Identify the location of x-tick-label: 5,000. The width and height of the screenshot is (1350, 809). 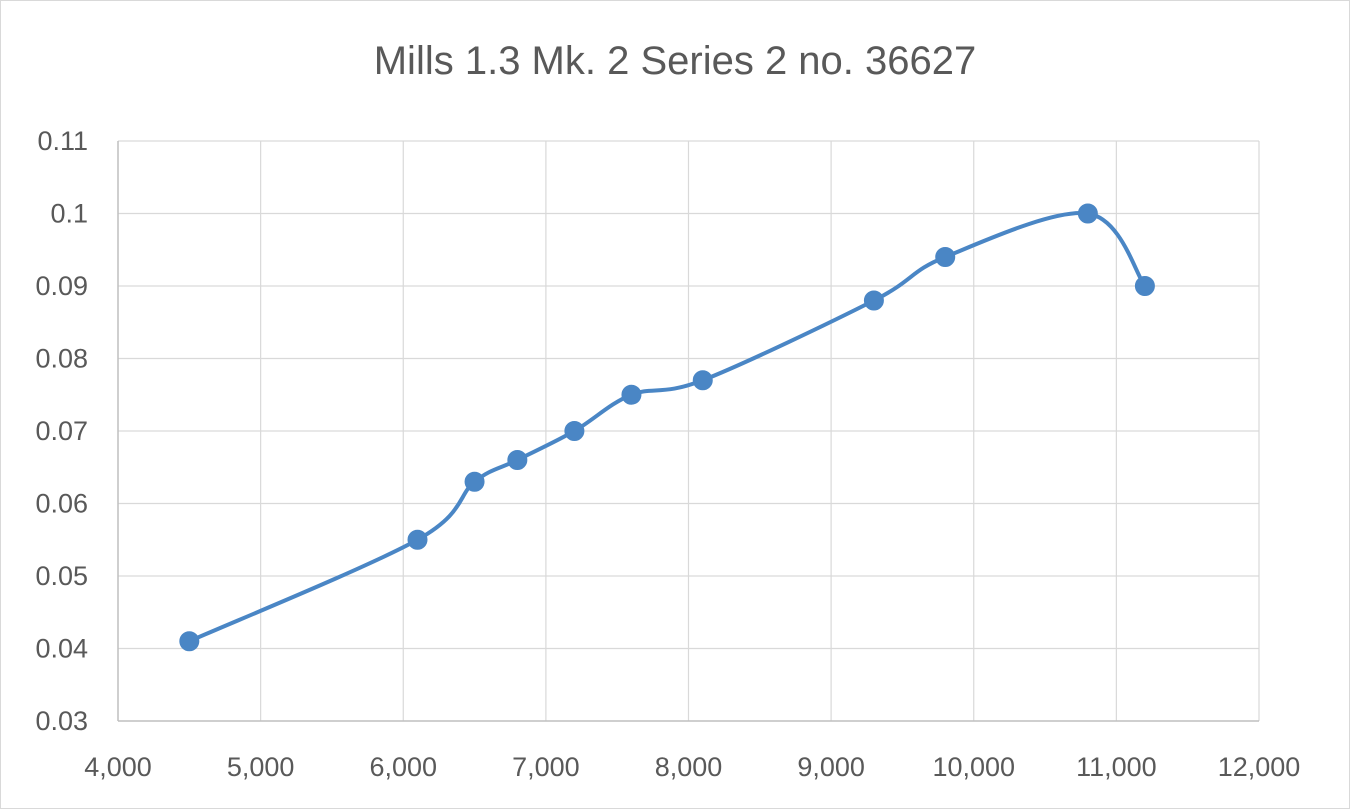
(261, 767).